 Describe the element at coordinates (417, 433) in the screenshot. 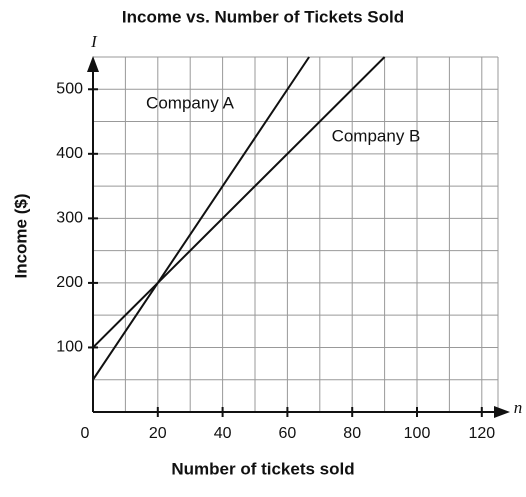

I see `x-tick-label: 100` at that location.